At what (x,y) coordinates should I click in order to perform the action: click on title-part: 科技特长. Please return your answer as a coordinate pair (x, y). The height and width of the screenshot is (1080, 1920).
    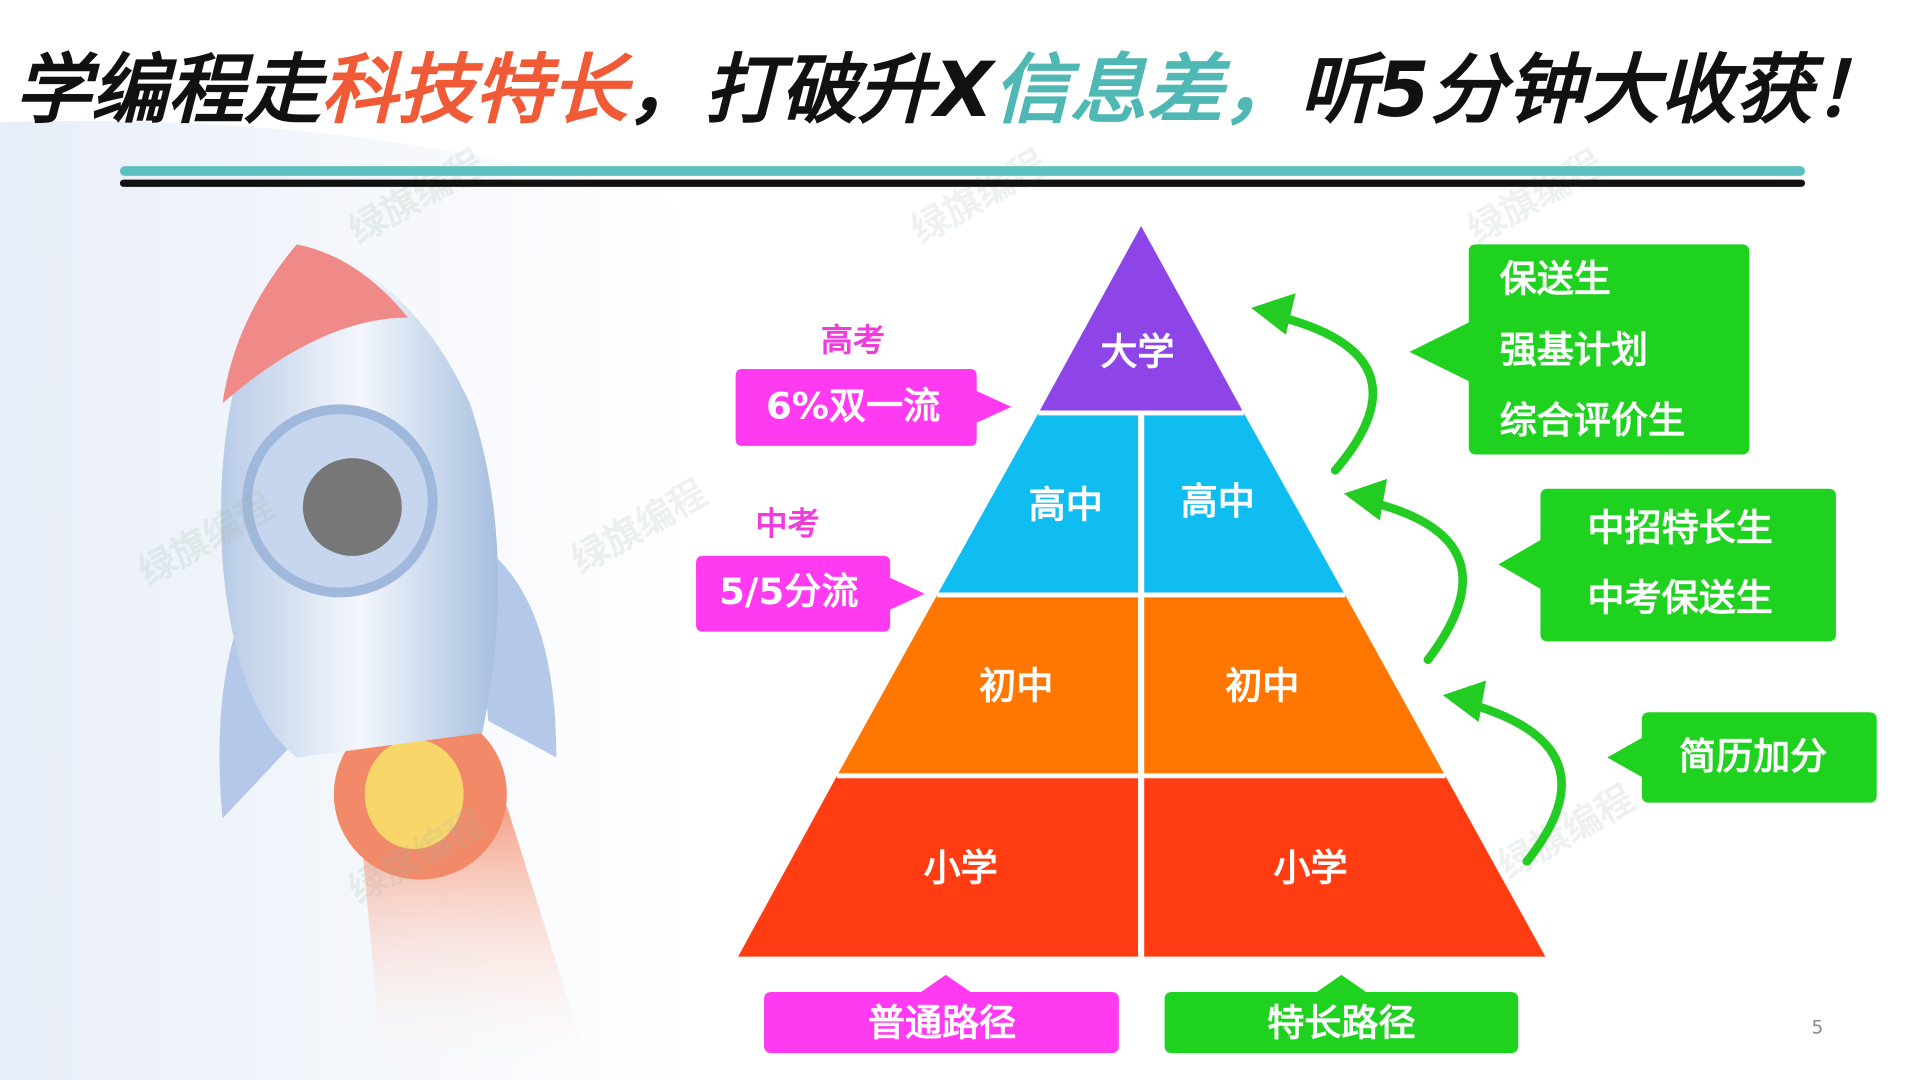
    Looking at the image, I should click on (477, 90).